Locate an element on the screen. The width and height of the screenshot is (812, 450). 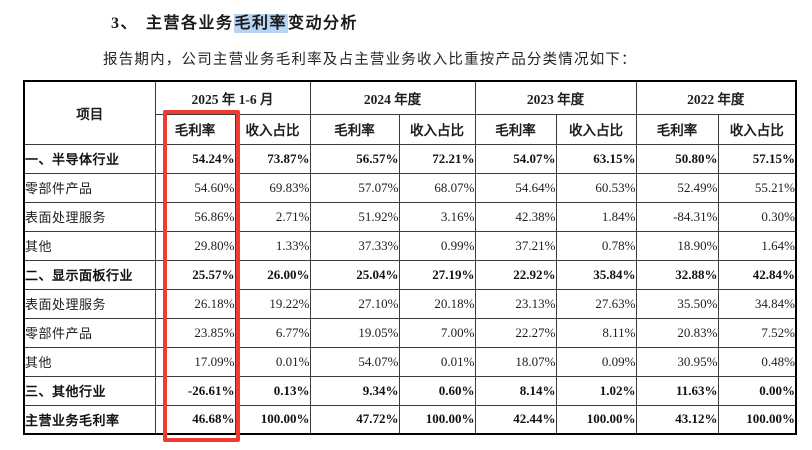
col-header-item: 项目 is located at coordinates (89, 112).